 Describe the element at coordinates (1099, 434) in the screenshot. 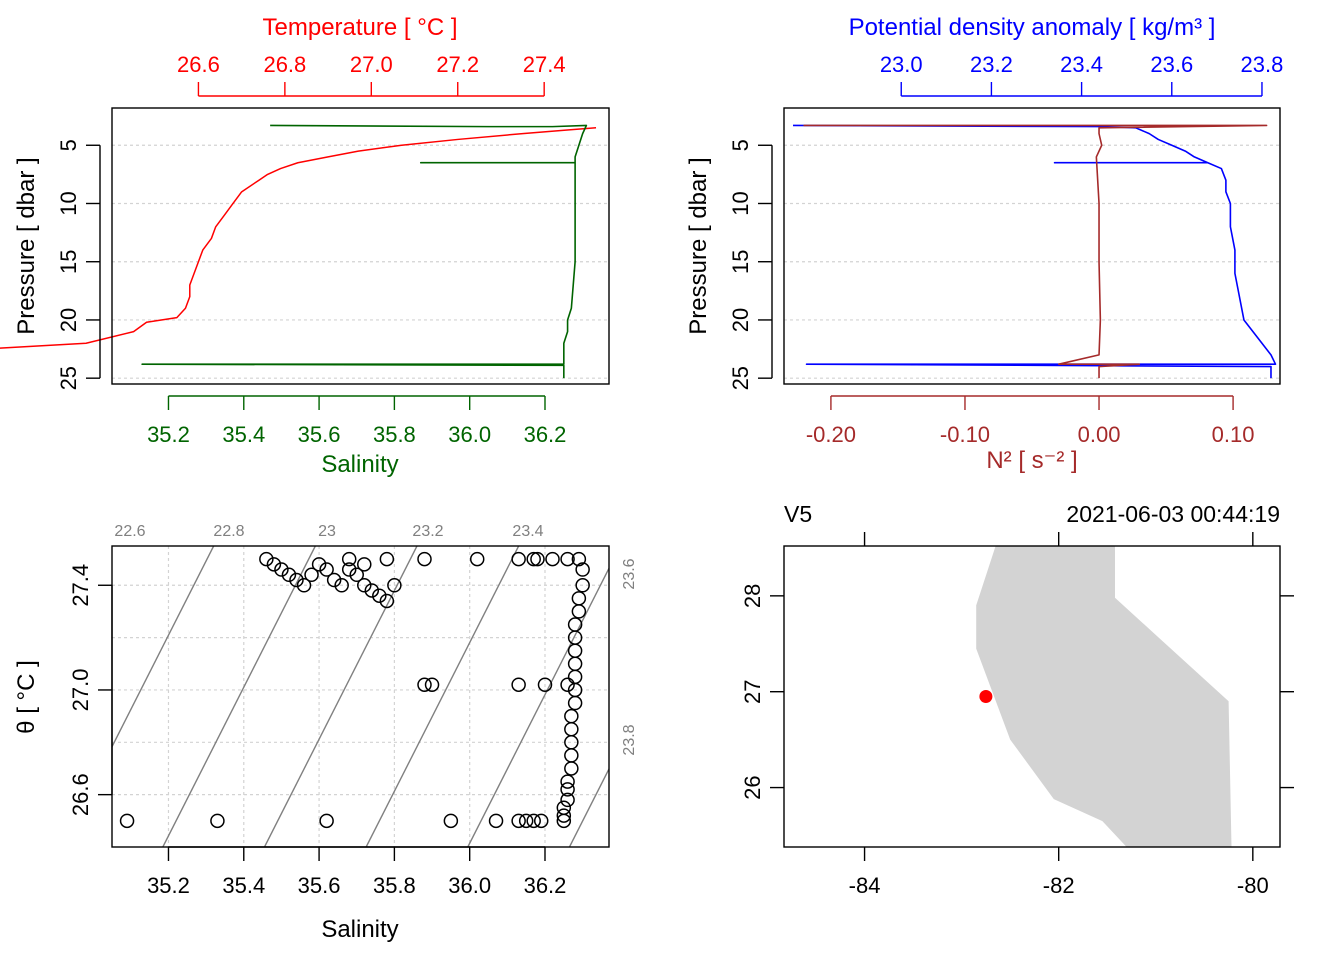

I see `n2-tick-label: 0.00` at that location.